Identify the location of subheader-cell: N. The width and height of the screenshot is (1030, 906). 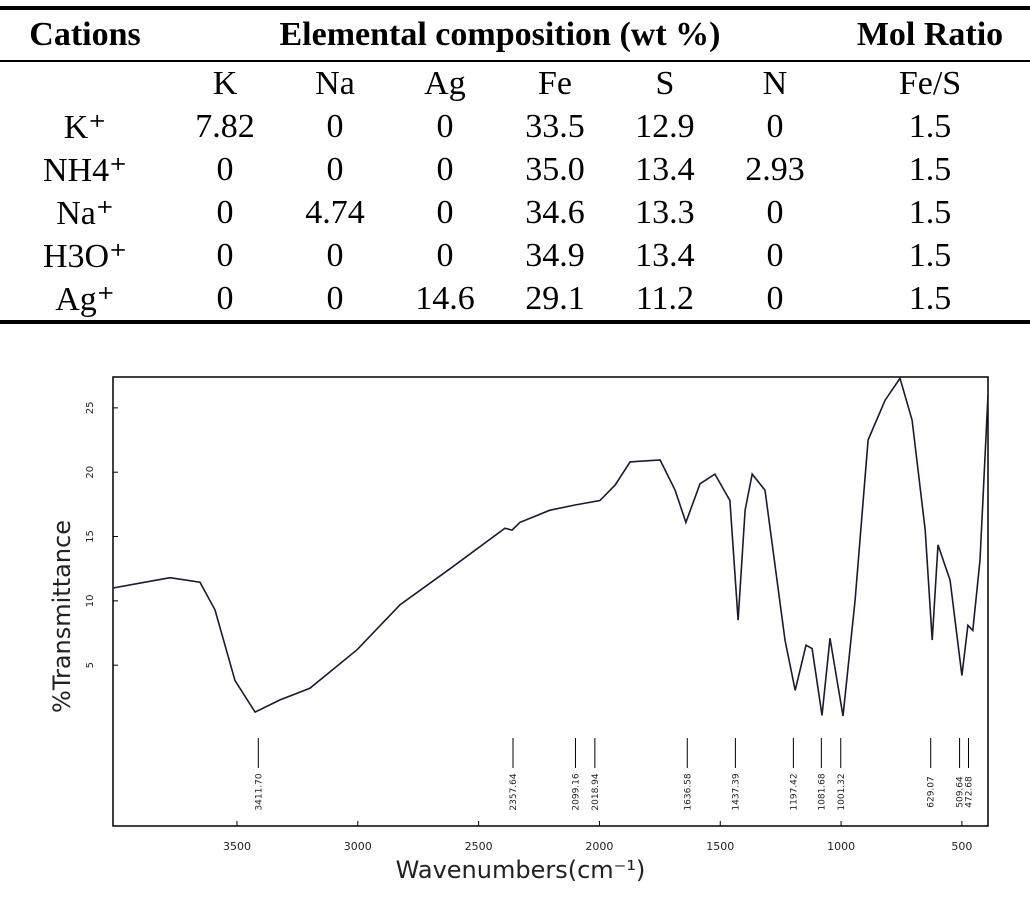
(775, 83).